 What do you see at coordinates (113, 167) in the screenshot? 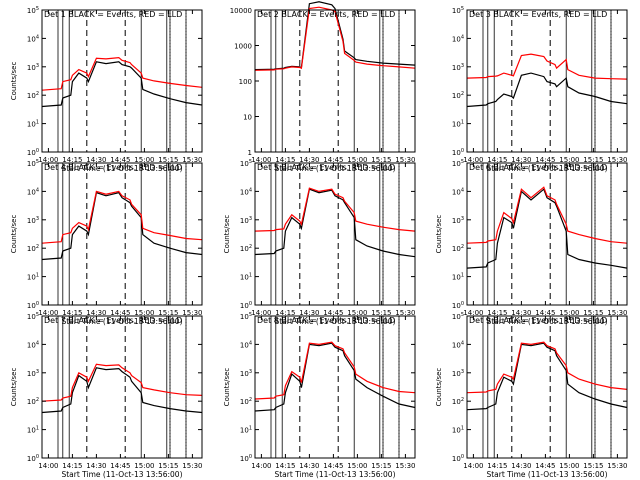
I see `panel-title: Det 4 BLACK = Events, RED = LLD` at bounding box center [113, 167].